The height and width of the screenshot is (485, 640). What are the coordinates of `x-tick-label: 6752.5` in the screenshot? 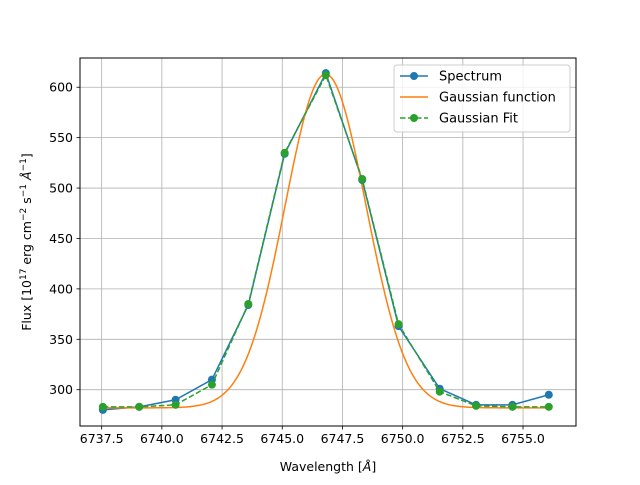 It's located at (463, 438).